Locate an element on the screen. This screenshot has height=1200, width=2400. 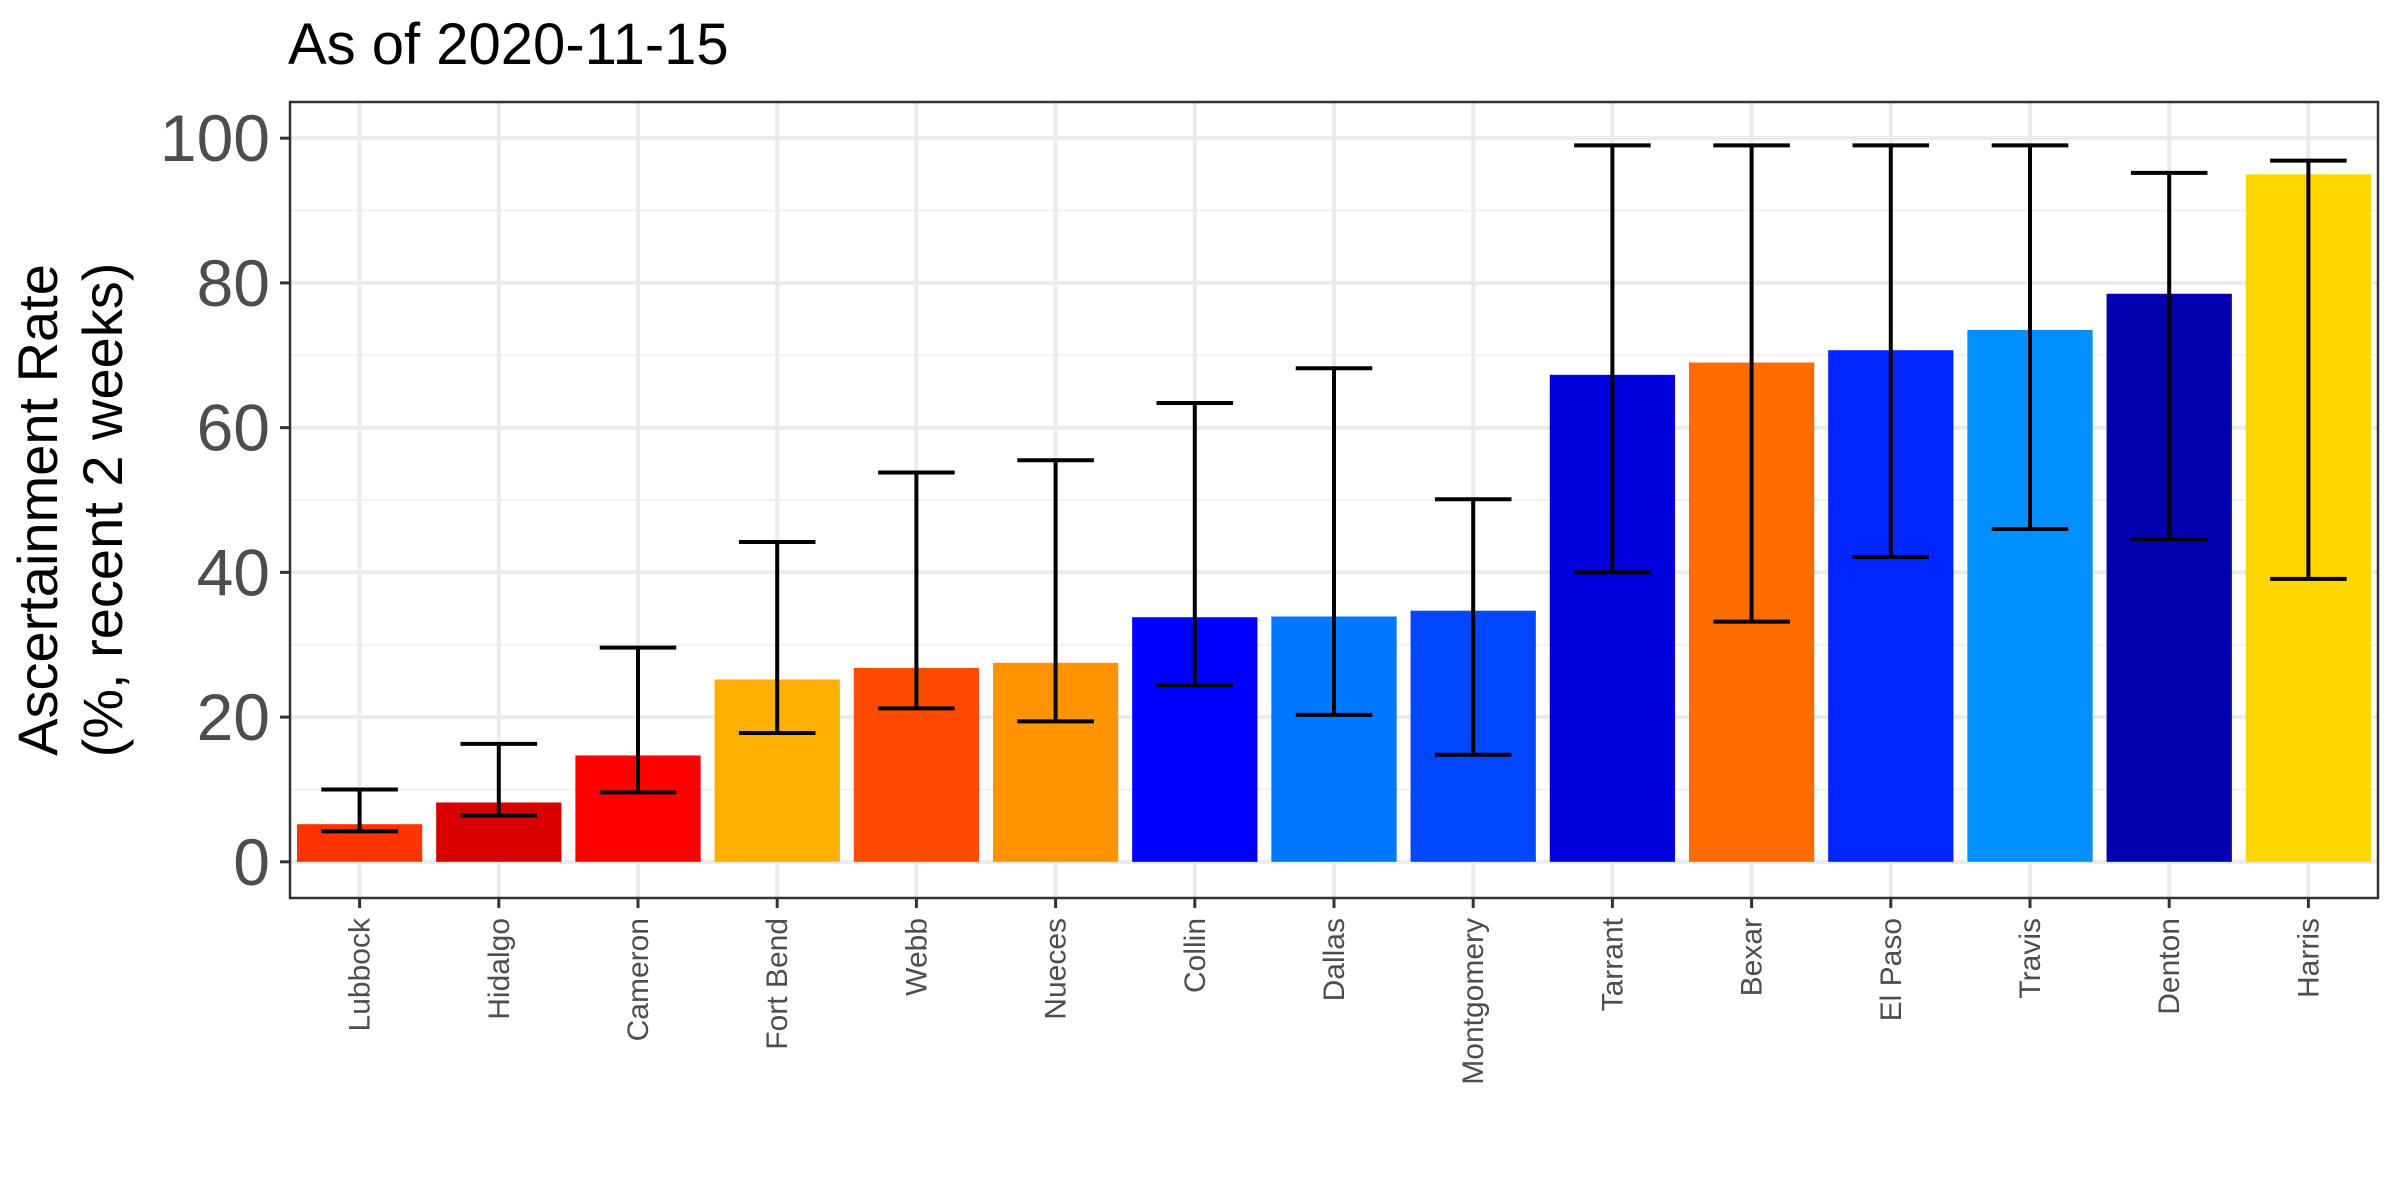
error-bar-fort-bend is located at coordinates (777, 637).